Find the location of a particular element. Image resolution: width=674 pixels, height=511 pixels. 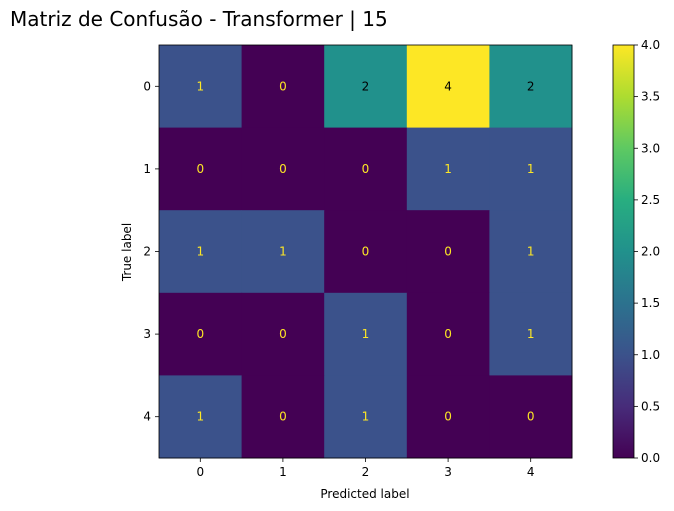

y-tick-label-2: 2 is located at coordinates (147, 252).